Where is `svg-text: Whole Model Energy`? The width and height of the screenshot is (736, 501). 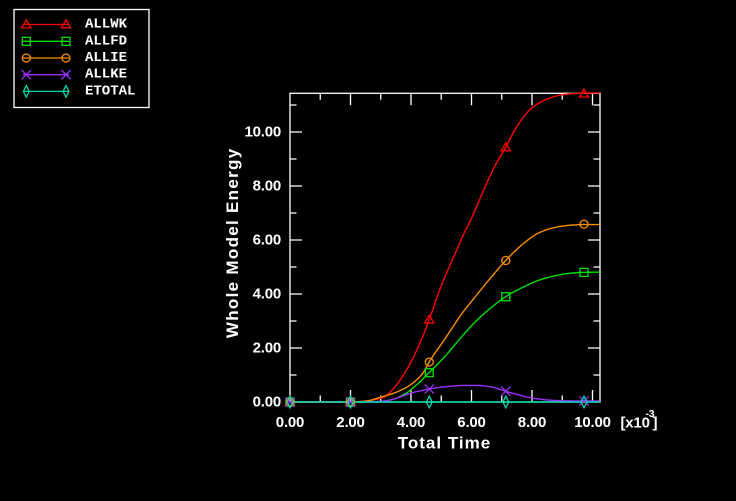
svg-text: Whole Model Energy is located at coordinates (232, 243).